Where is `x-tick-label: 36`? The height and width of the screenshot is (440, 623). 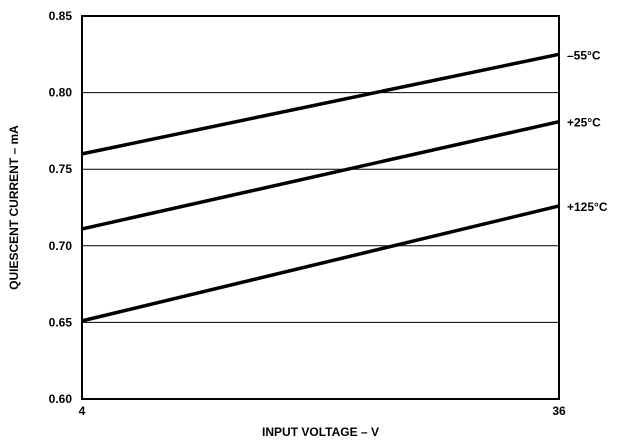 x-tick-label: 36 is located at coordinates (559, 411).